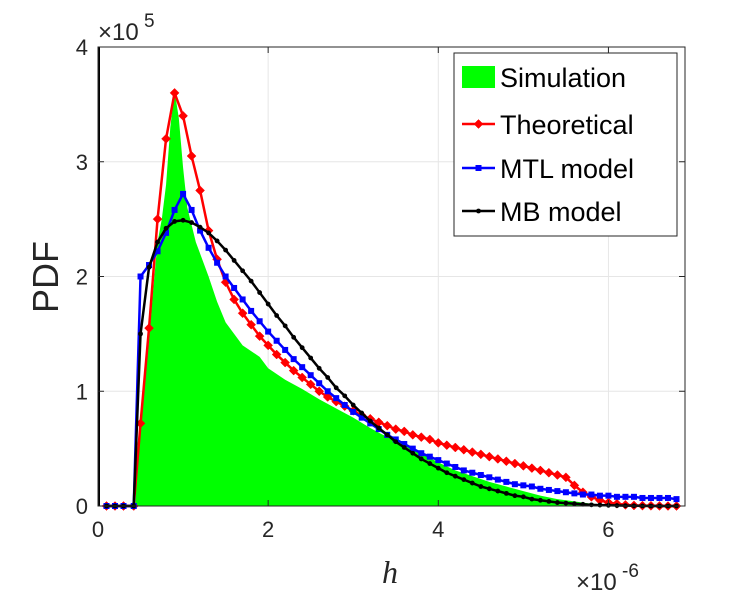  I want to click on y-tick-label: 3, so click(82, 162).